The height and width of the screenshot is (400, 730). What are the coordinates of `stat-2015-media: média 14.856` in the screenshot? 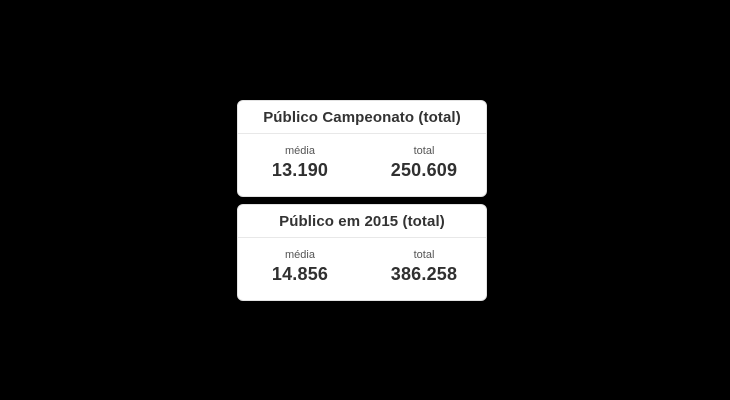 It's located at (300, 267).